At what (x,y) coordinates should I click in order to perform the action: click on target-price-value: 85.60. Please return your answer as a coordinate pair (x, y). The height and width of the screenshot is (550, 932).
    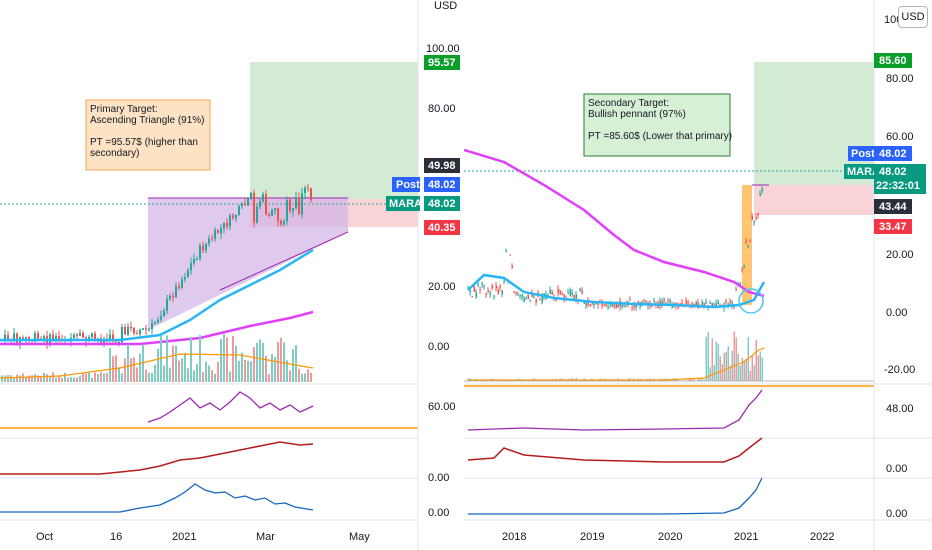
    Looking at the image, I should click on (893, 61).